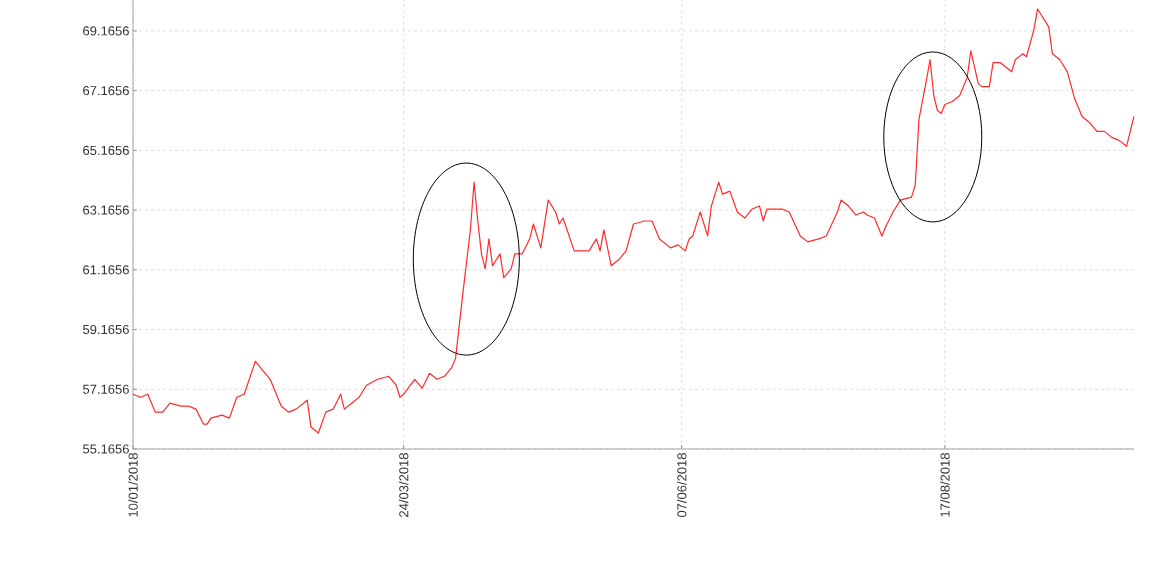 The height and width of the screenshot is (569, 1150). I want to click on y-tick-label: 63.1656, so click(106, 210).